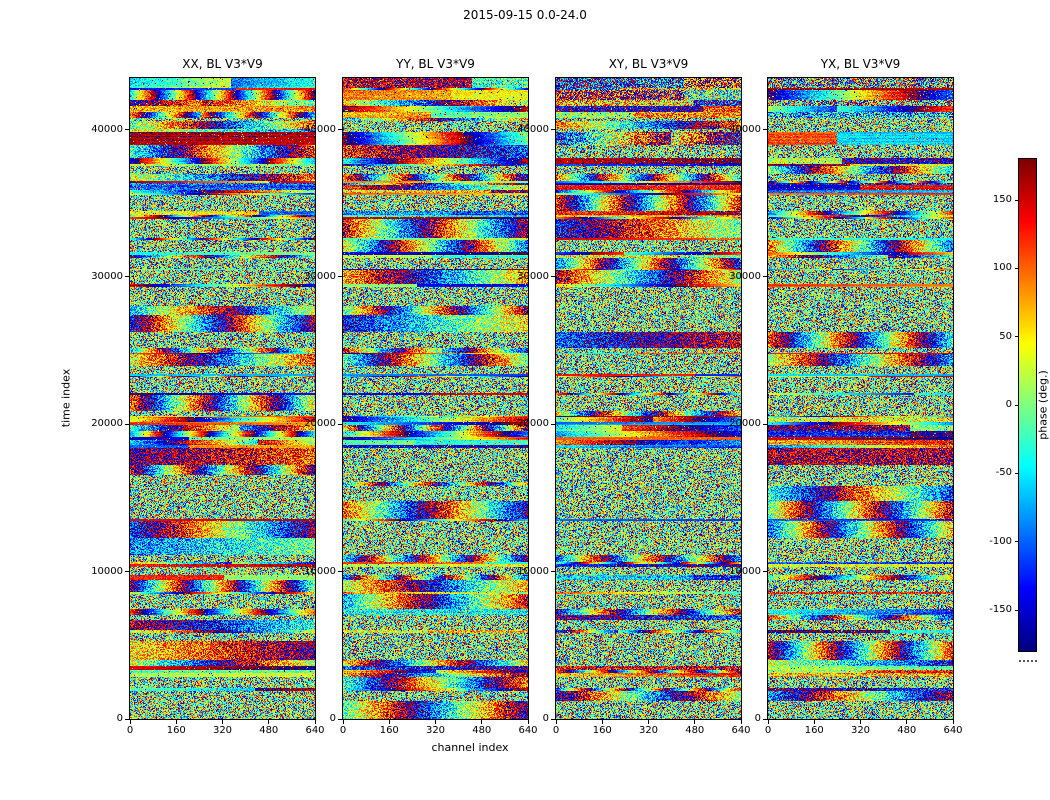 The height and width of the screenshot is (800, 1050). I want to click on heatmap-panel-XY, so click(648, 398).